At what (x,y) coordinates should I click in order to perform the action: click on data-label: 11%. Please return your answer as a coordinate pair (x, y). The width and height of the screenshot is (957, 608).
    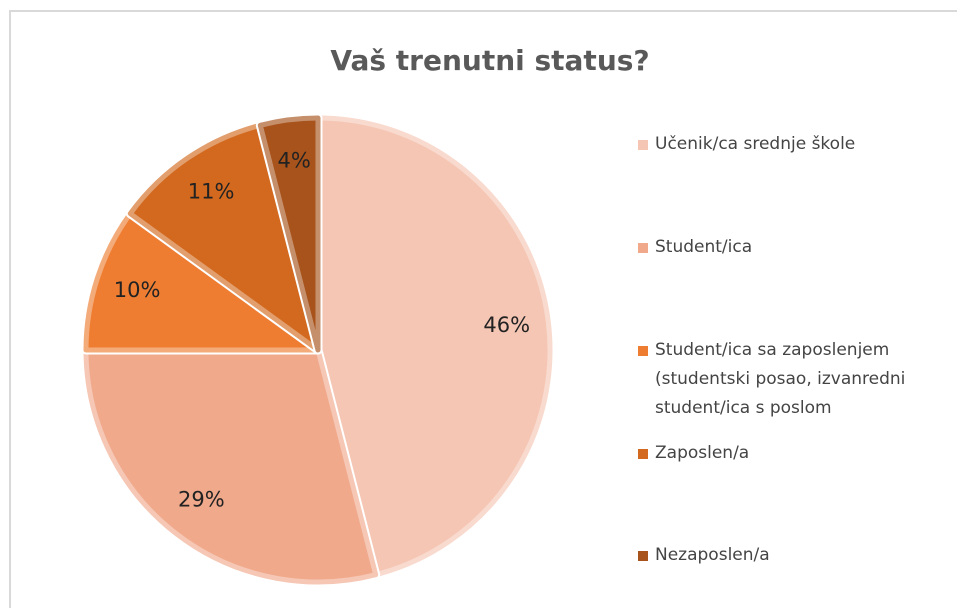
    Looking at the image, I should click on (211, 192).